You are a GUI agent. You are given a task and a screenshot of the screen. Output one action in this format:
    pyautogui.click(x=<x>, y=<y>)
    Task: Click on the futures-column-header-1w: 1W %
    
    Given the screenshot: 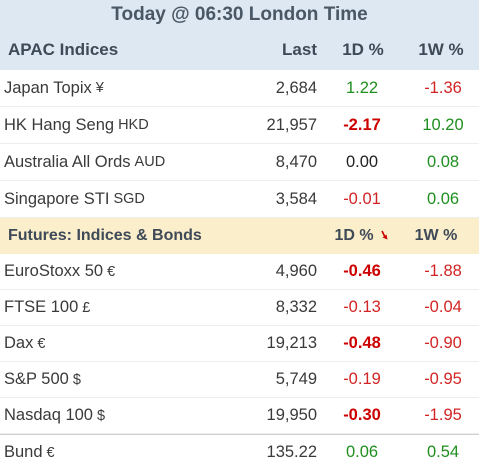 What is the action you would take?
    pyautogui.click(x=436, y=235)
    